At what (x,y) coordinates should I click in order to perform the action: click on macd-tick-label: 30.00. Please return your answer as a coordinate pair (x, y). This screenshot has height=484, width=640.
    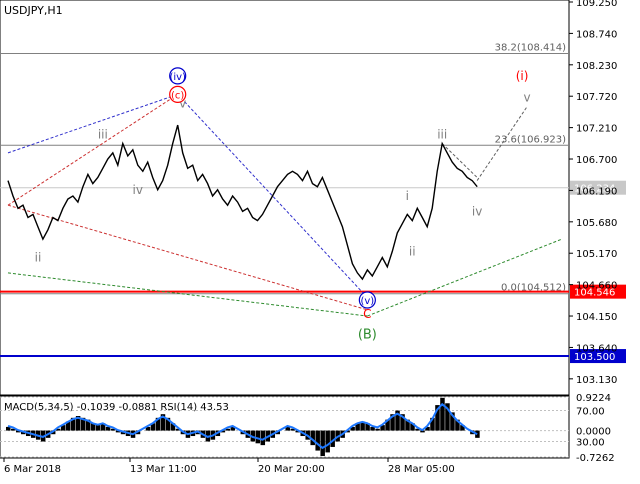
    Looking at the image, I should click on (590, 442).